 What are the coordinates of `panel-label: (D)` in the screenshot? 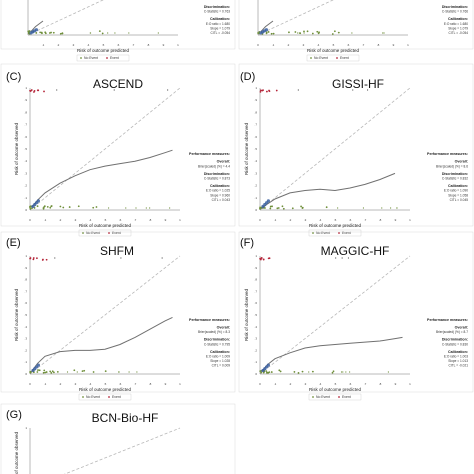 It's located at (247, 77).